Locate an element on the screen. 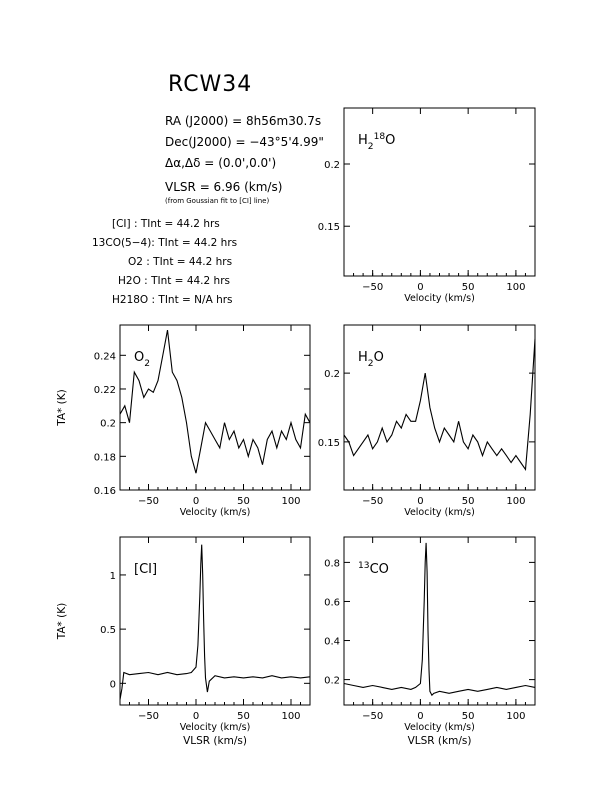  h2o-xlabel: Velocity (km/s) is located at coordinates (439, 512).